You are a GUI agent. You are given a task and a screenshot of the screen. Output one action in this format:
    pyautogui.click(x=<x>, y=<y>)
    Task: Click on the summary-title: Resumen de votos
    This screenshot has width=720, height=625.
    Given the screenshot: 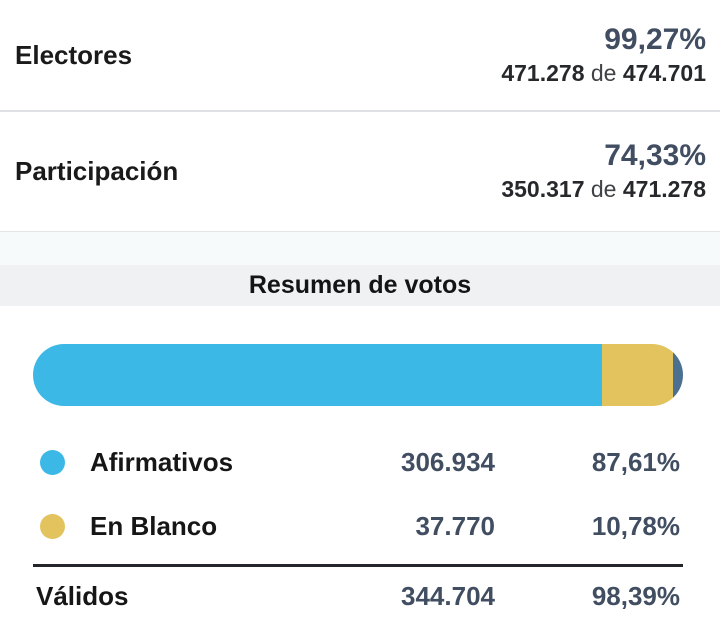 What is the action you would take?
    pyautogui.click(x=360, y=285)
    